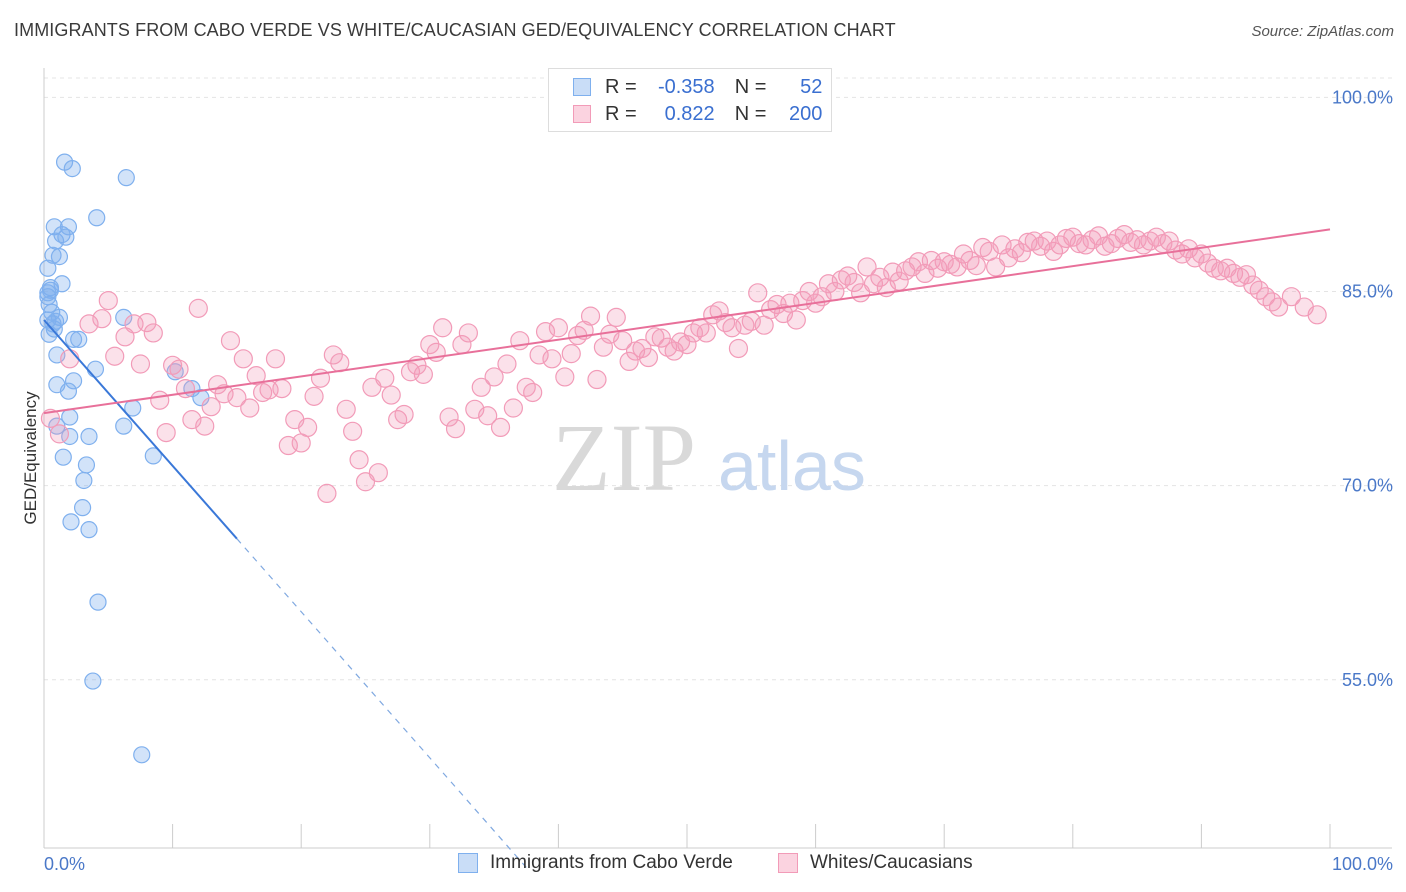 The width and height of the screenshot is (1406, 892). Describe the element at coordinates (686, 86) in the screenshot. I see `legend-r-value: -0.358` at that location.